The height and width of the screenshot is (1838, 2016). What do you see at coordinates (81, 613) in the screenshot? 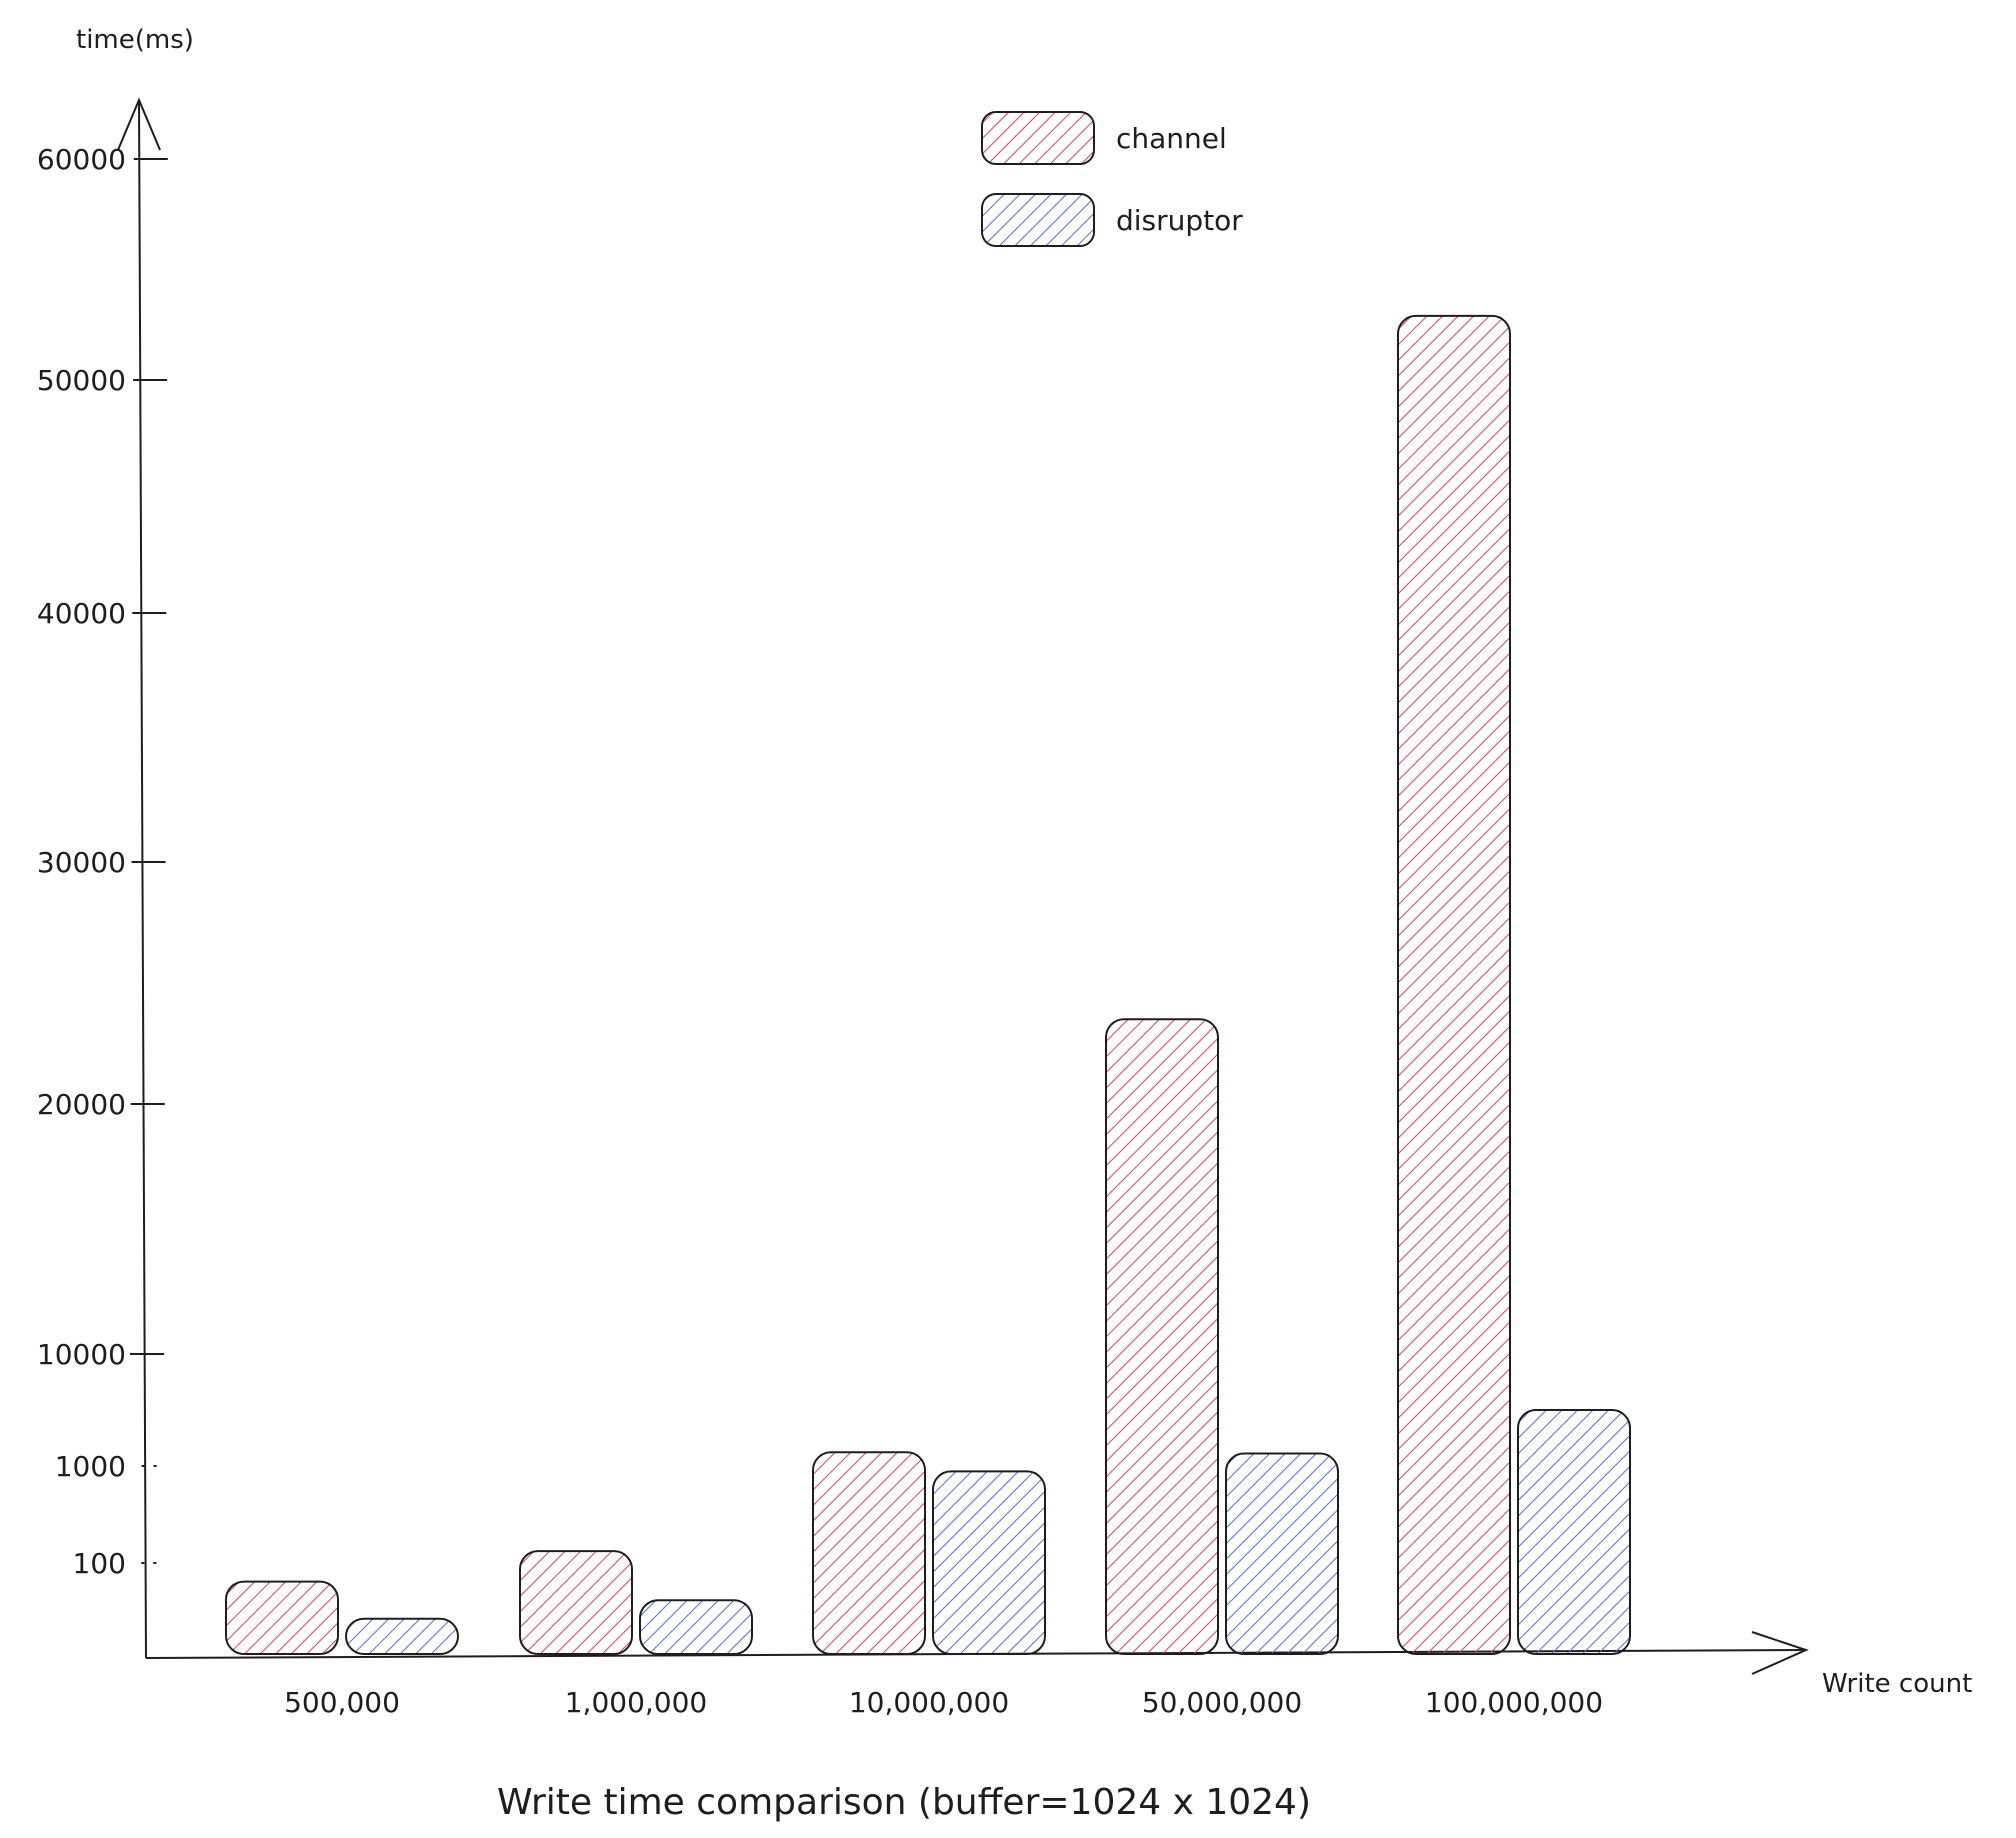
I see `y-tick-label: 40000` at bounding box center [81, 613].